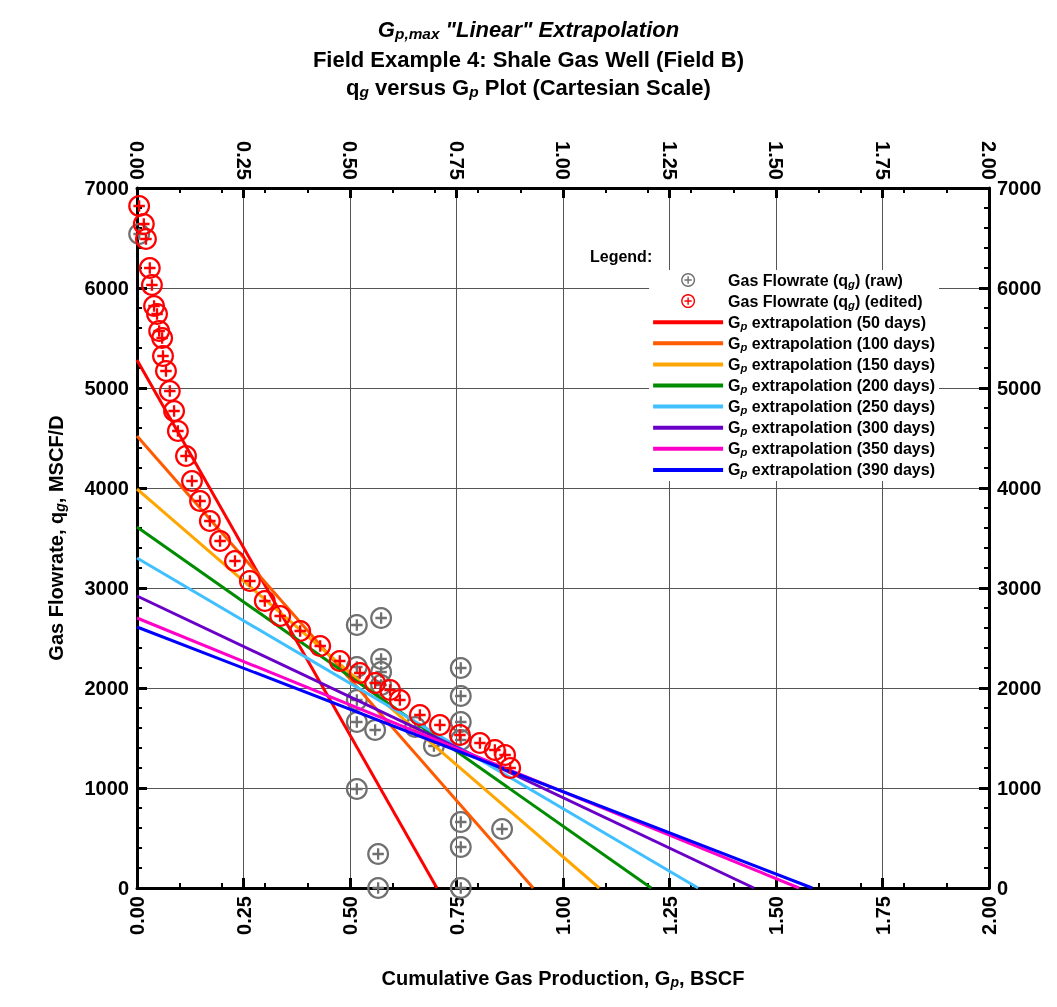  What do you see at coordinates (106, 288) in the screenshot?
I see `y-tick-label: 6000` at bounding box center [106, 288].